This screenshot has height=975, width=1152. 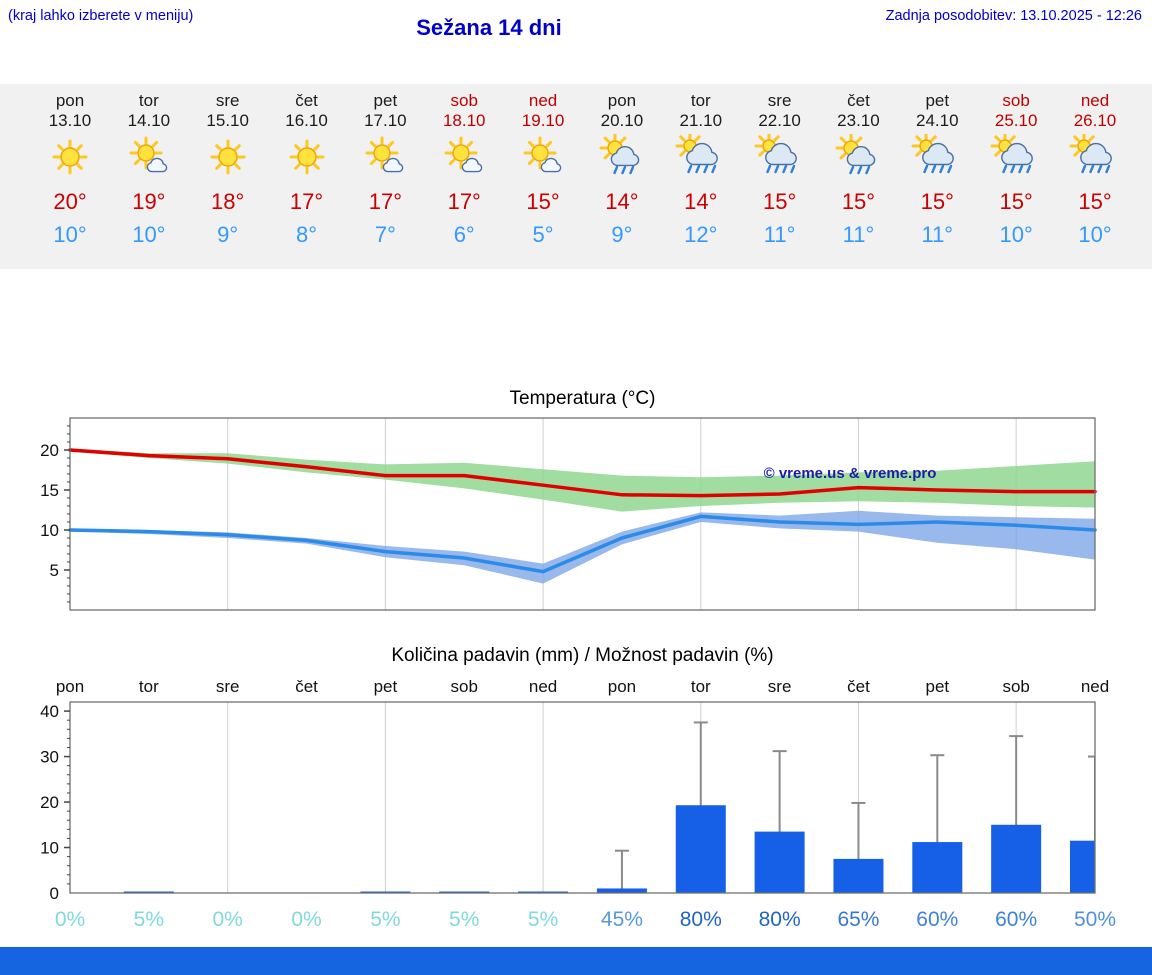 I want to click on precip-day-label: ned, so click(x=1095, y=686).